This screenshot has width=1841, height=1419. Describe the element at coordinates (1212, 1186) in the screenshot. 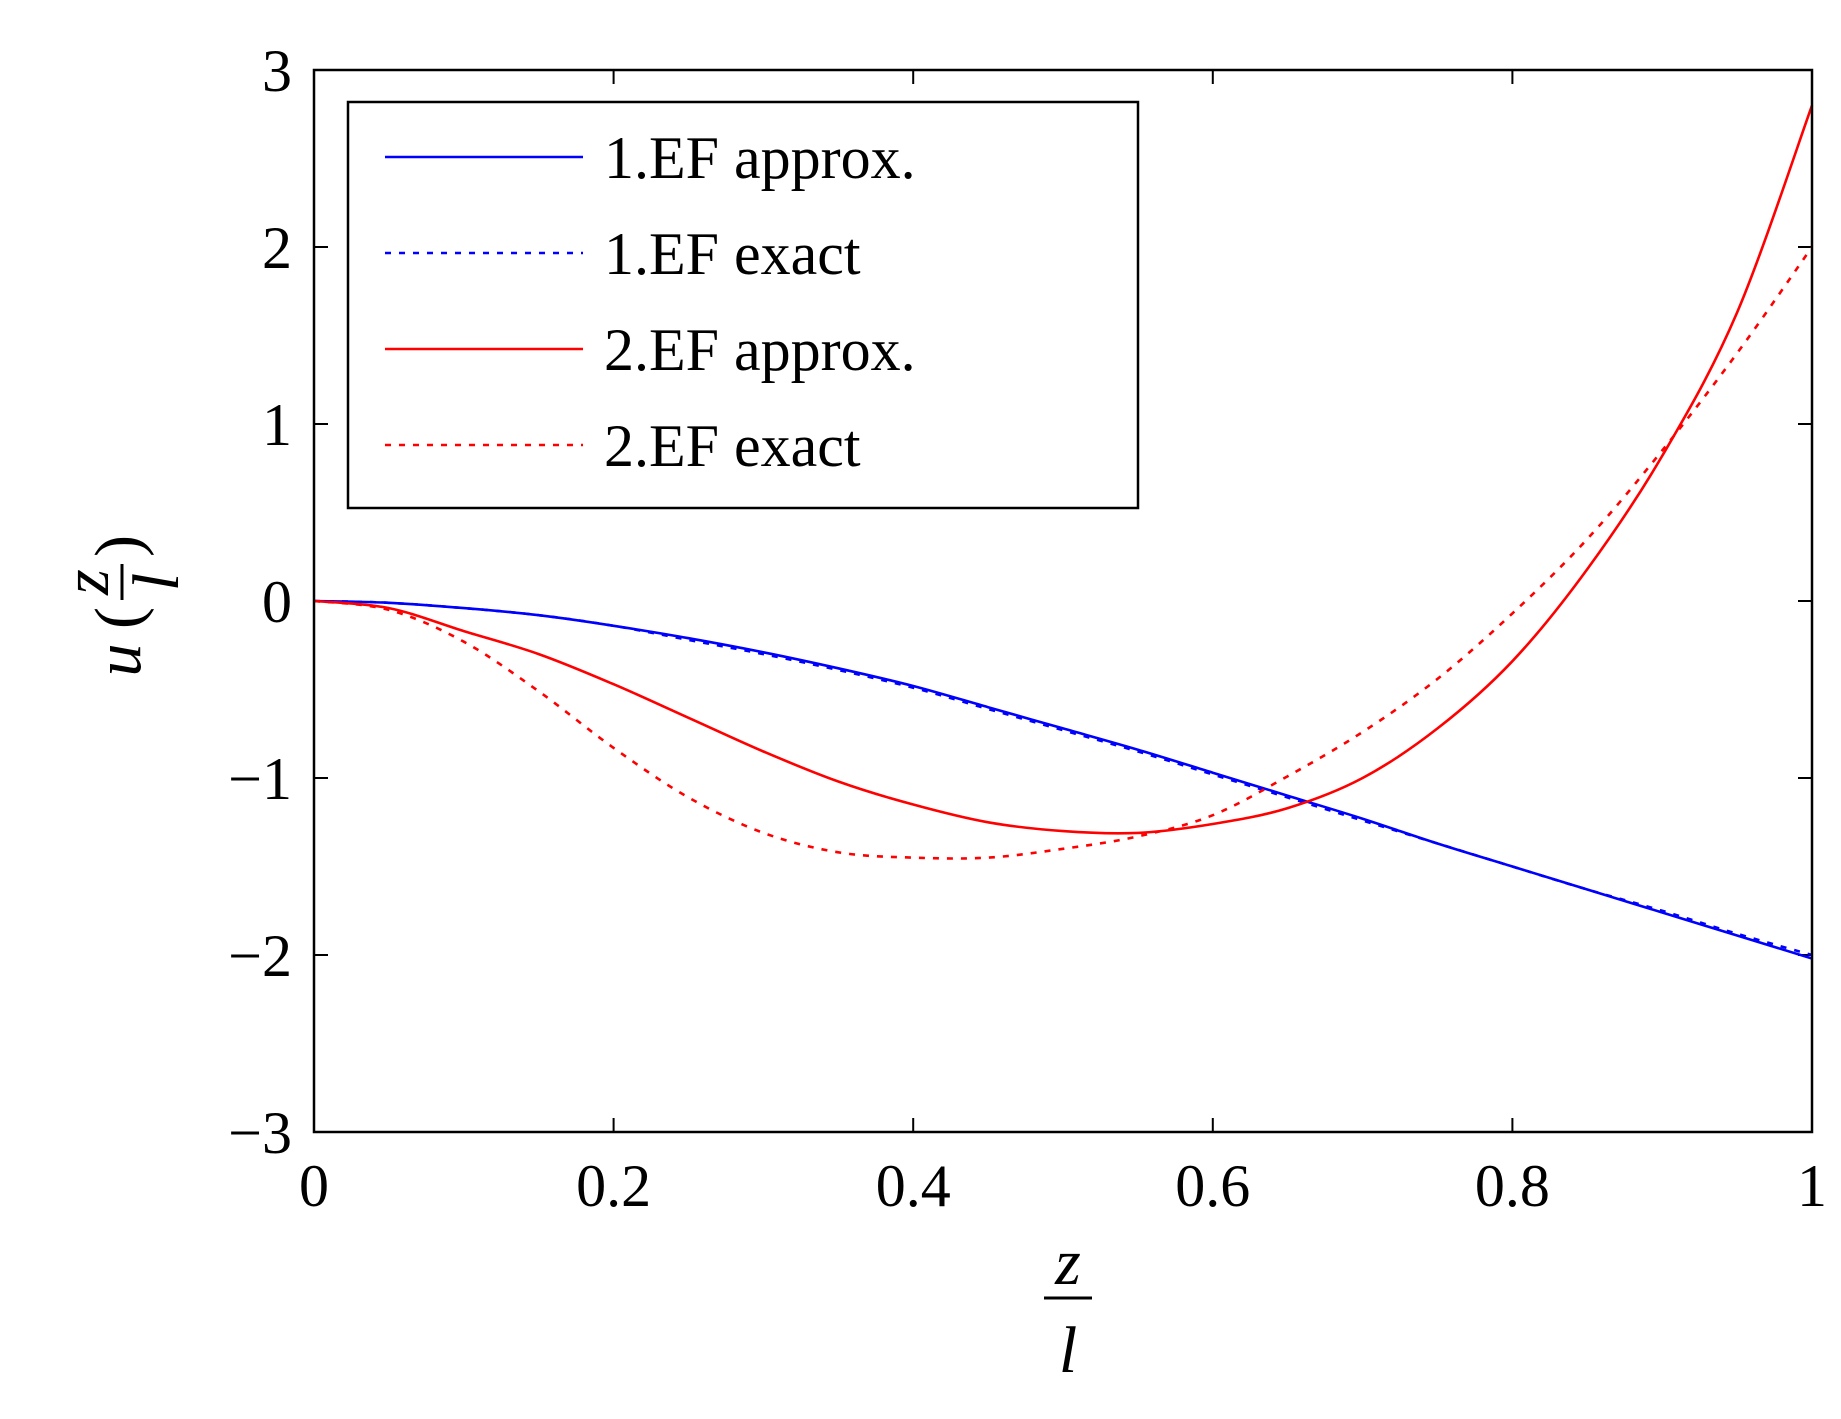

I see `x-tick-label: 0.6` at that location.